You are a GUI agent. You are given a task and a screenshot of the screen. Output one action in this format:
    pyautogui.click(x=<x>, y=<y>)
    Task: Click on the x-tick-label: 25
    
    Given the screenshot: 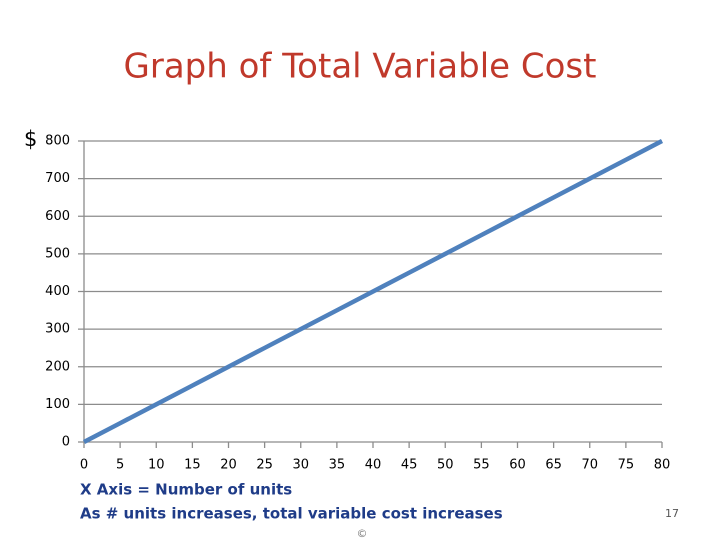 What is the action you would take?
    pyautogui.click(x=264, y=465)
    